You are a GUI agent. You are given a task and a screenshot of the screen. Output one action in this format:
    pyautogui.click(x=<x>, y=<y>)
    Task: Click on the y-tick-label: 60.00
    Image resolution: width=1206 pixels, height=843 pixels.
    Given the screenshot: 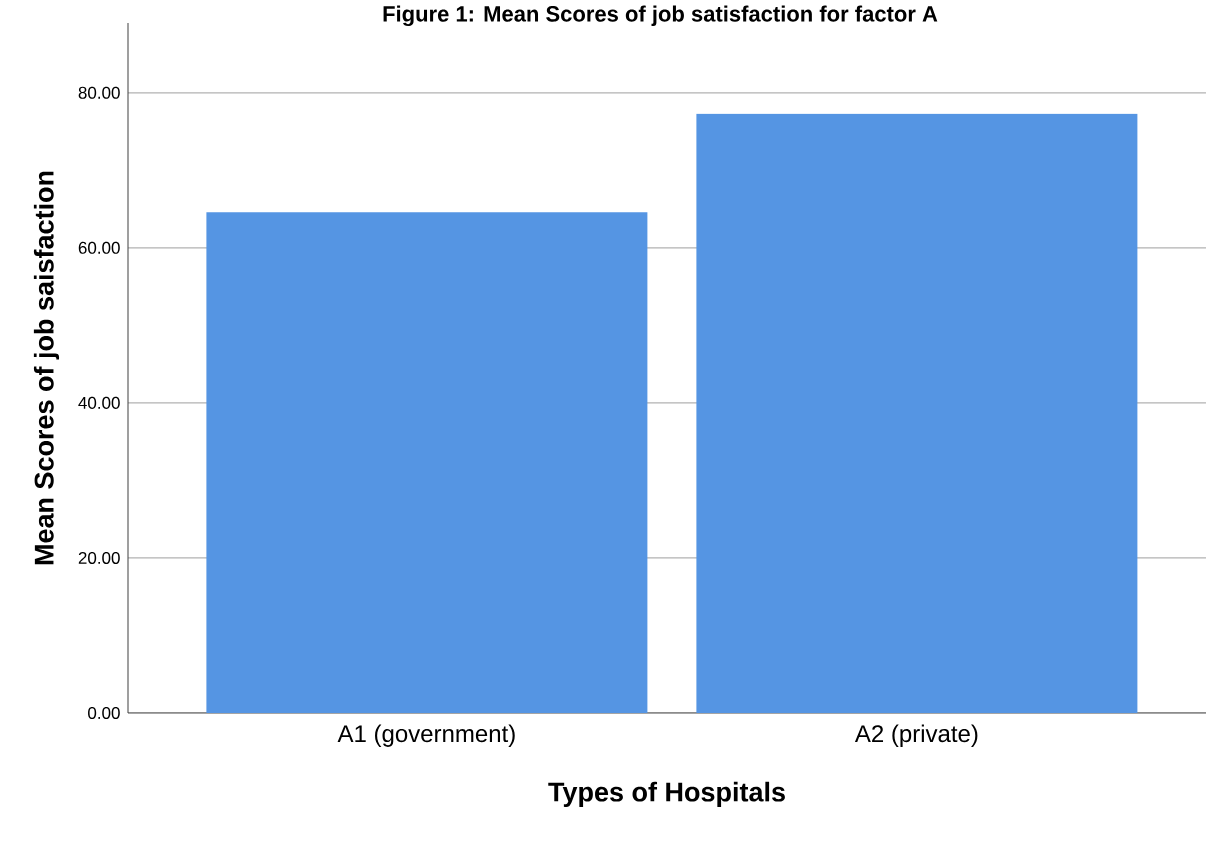 What is the action you would take?
    pyautogui.click(x=99, y=247)
    